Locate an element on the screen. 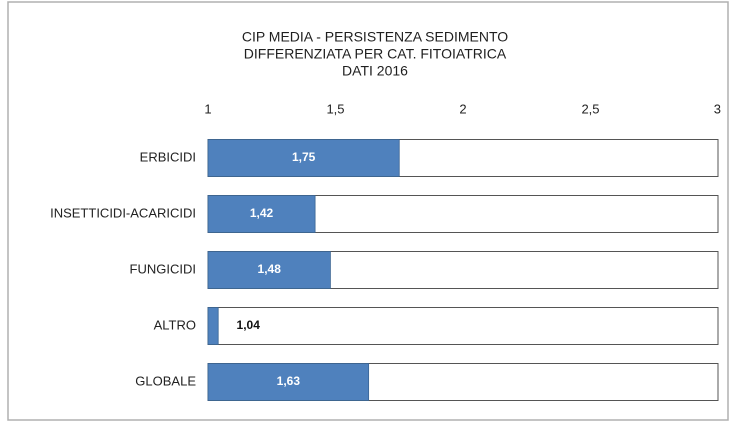 The width and height of the screenshot is (732, 423). value-label: 1,42 is located at coordinates (262, 213).